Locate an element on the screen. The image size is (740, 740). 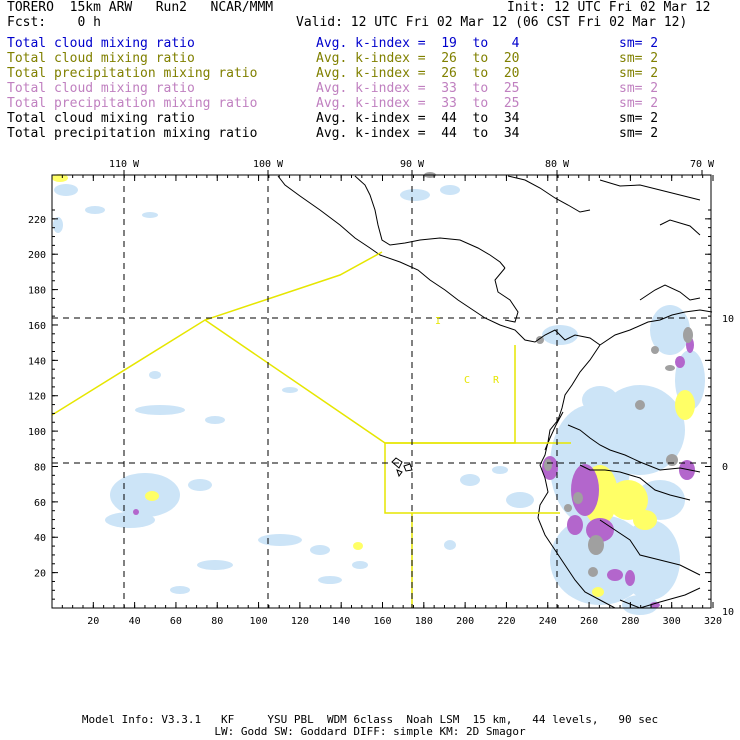
y-tick-label: 20 is located at coordinates (40, 574).